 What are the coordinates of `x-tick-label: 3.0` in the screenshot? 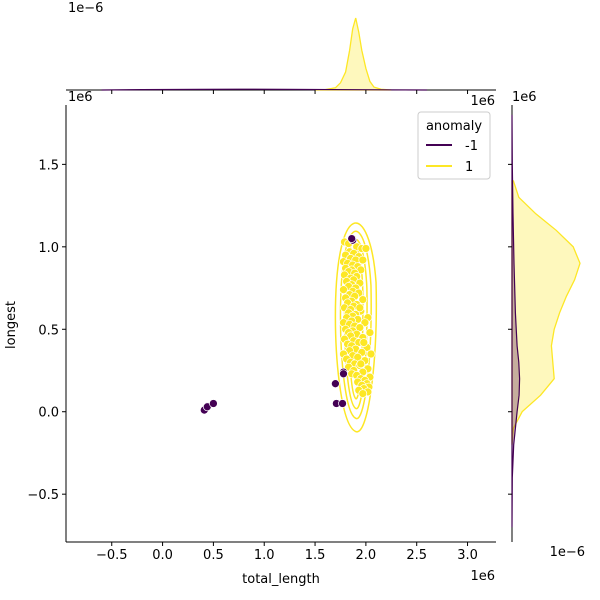 It's located at (467, 555).